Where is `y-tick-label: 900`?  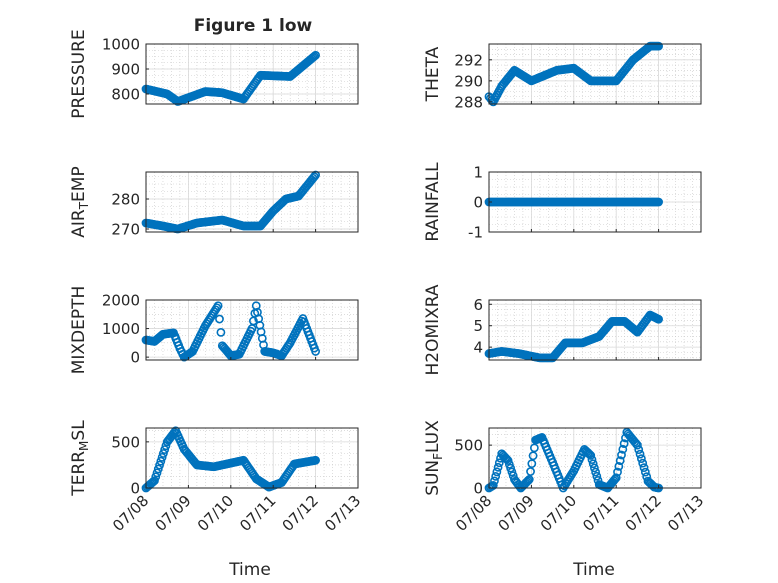
y-tick-label: 900 is located at coordinates (125, 70).